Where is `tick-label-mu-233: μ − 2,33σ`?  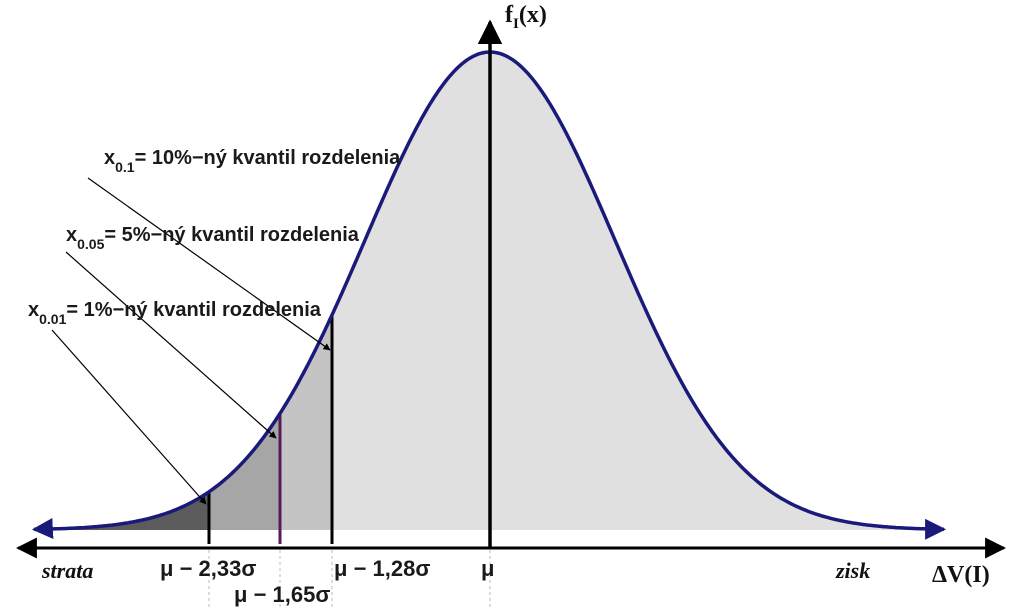 tick-label-mu-233: μ − 2,33σ is located at coordinates (208, 568).